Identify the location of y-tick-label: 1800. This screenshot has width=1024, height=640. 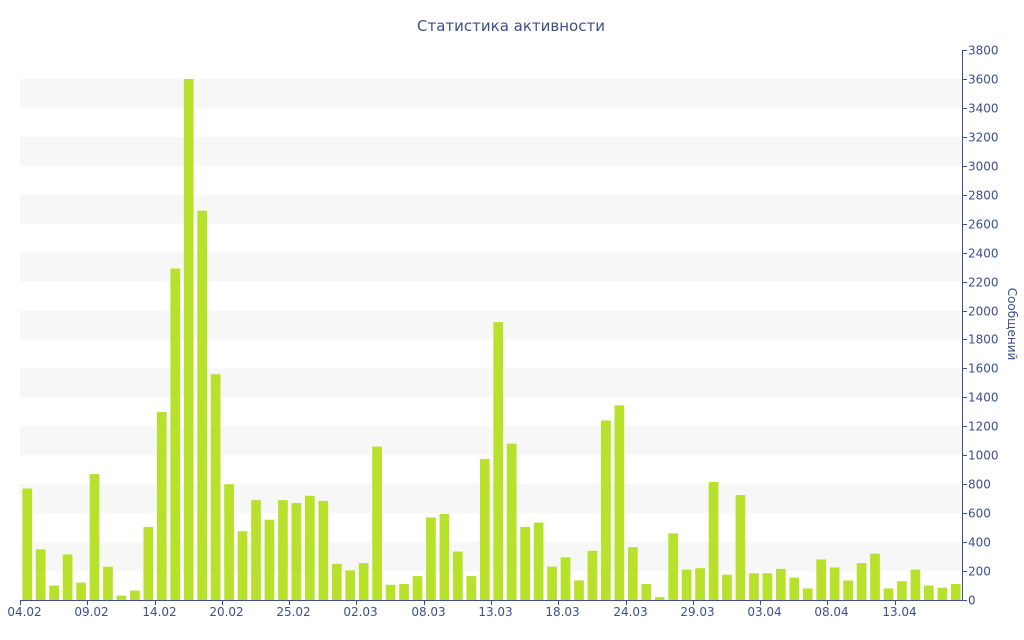
(983, 340).